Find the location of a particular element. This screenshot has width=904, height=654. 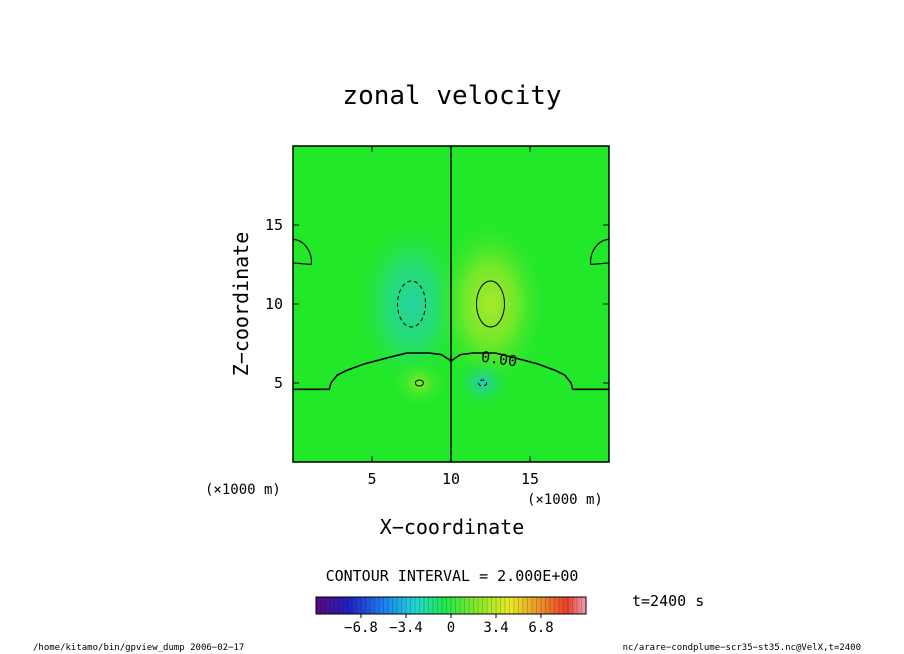

colorbar-tick-label-1: −3.4 is located at coordinates (406, 628).